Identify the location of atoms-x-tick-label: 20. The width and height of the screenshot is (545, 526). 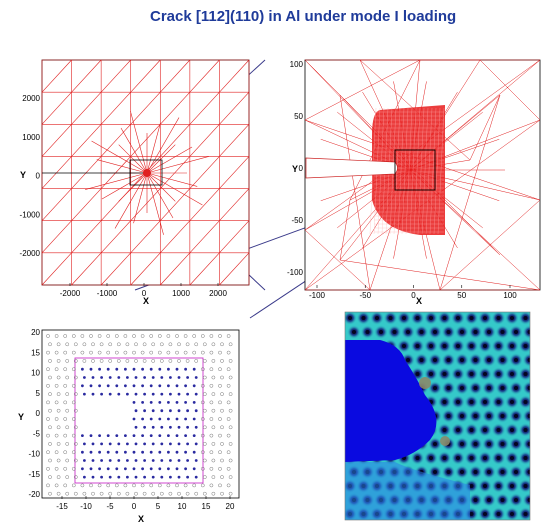
(230, 506).